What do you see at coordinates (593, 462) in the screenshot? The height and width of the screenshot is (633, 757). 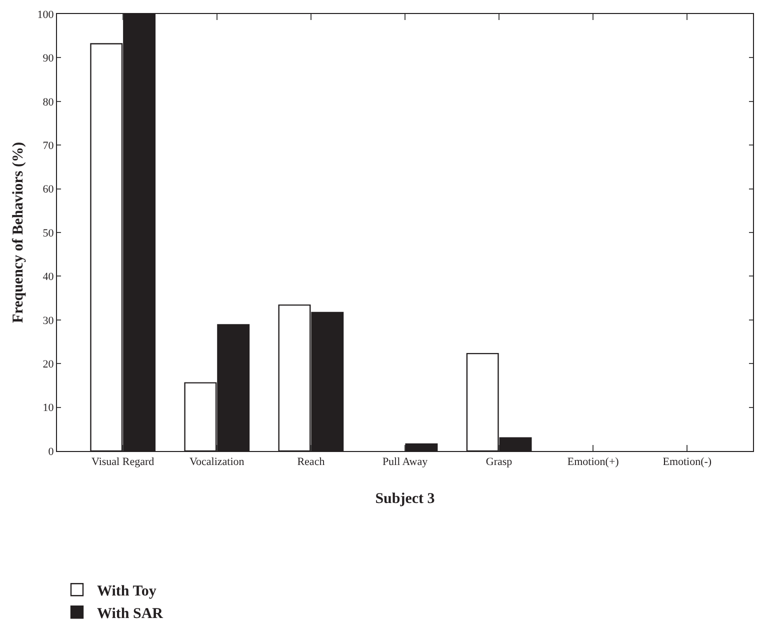 I see `x-tick-label: Emotion(+)` at bounding box center [593, 462].